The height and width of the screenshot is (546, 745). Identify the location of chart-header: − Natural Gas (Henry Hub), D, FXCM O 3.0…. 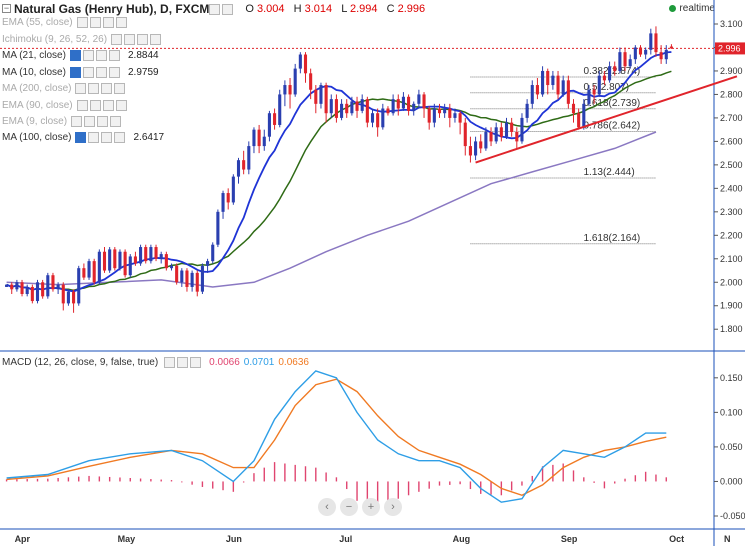
(372, 9).